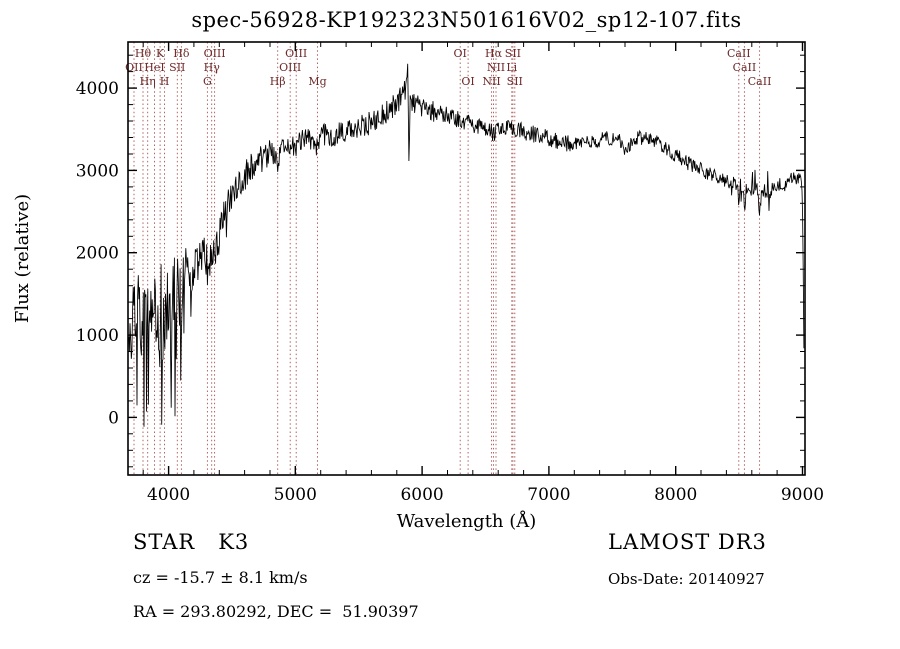 The width and height of the screenshot is (900, 649). What do you see at coordinates (191, 542) in the screenshot?
I see `star-type-label: STAR K3` at bounding box center [191, 542].